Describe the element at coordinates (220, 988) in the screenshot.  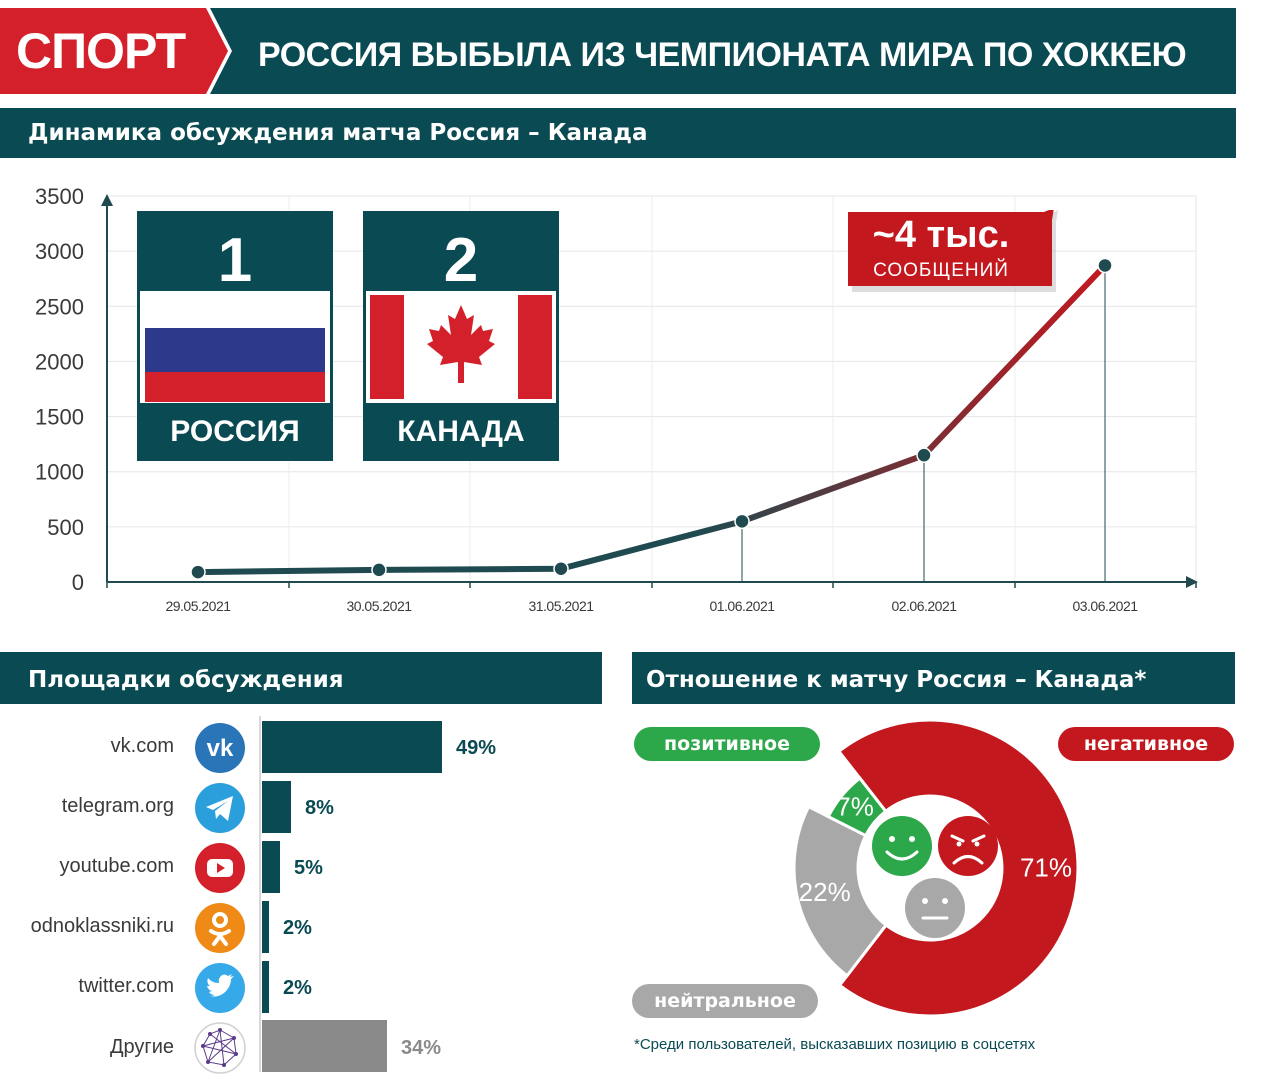
I see `twitter-icon` at that location.